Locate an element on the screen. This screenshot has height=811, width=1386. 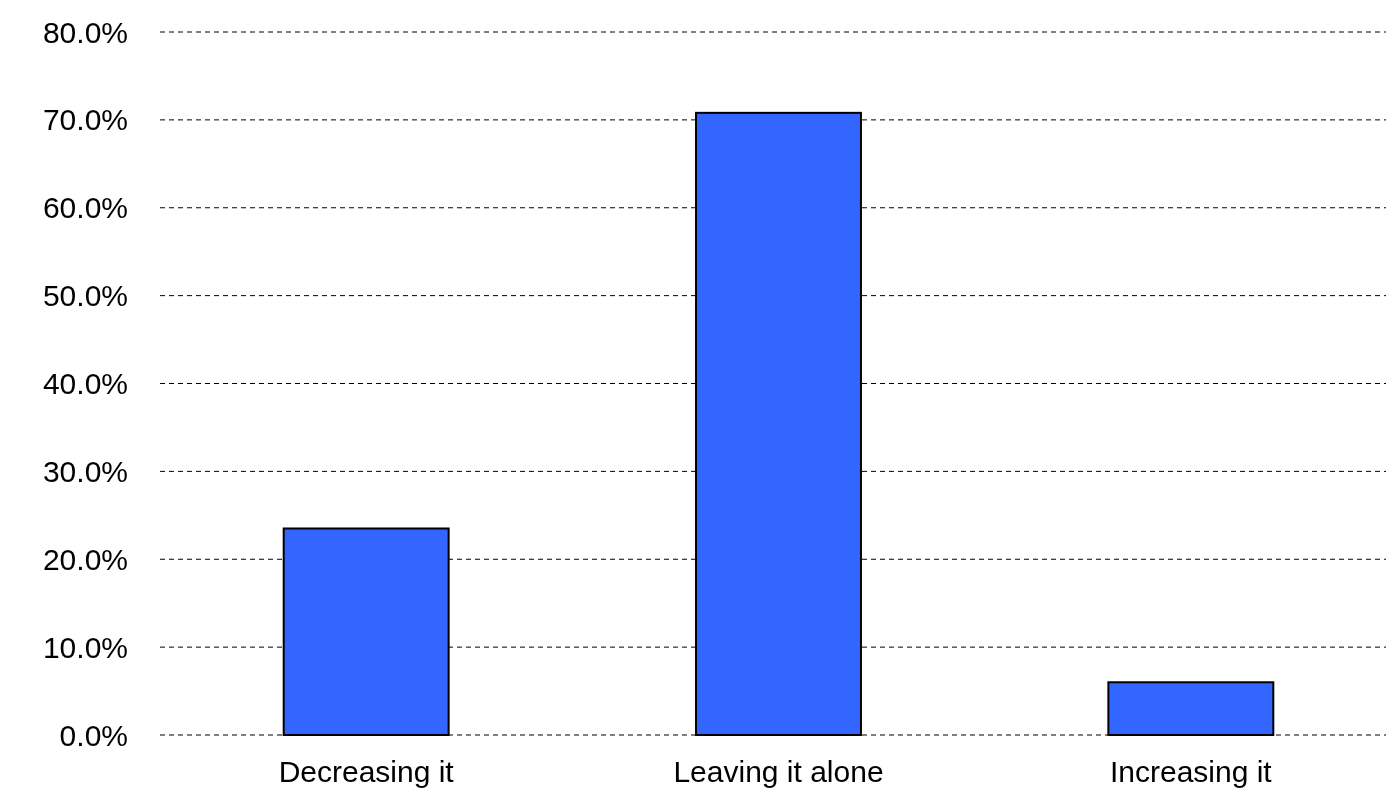
y-tick-label: 20.0% is located at coordinates (85, 559).